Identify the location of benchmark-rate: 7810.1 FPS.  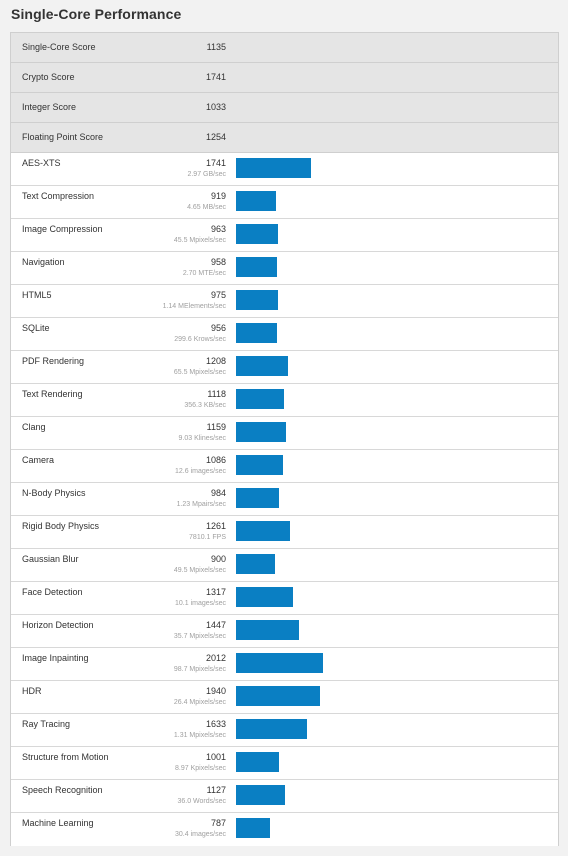
(207, 537).